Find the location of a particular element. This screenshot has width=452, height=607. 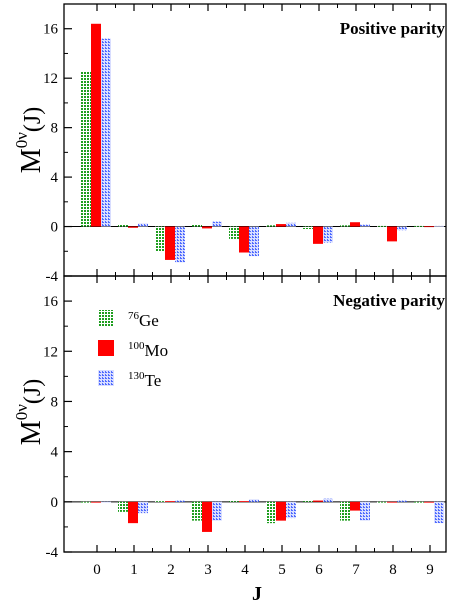

legend-mass-number: 100 is located at coordinates (136, 346).